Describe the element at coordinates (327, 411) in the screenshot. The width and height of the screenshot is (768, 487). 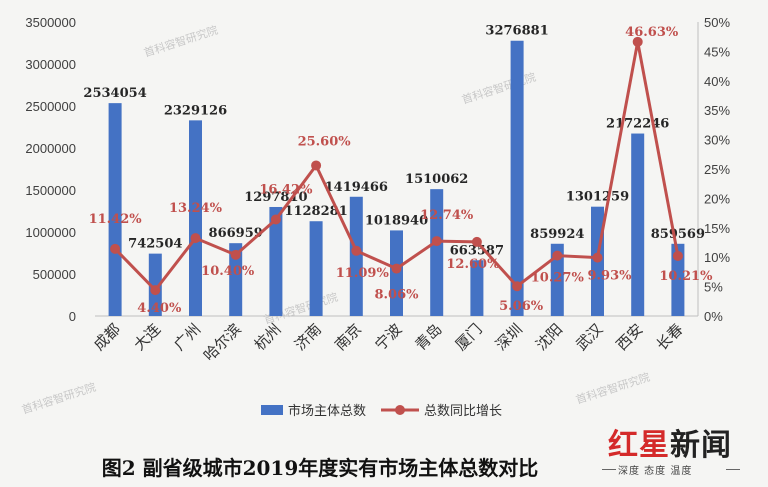
I see `legend-bar-label: 市场主体总数` at that location.